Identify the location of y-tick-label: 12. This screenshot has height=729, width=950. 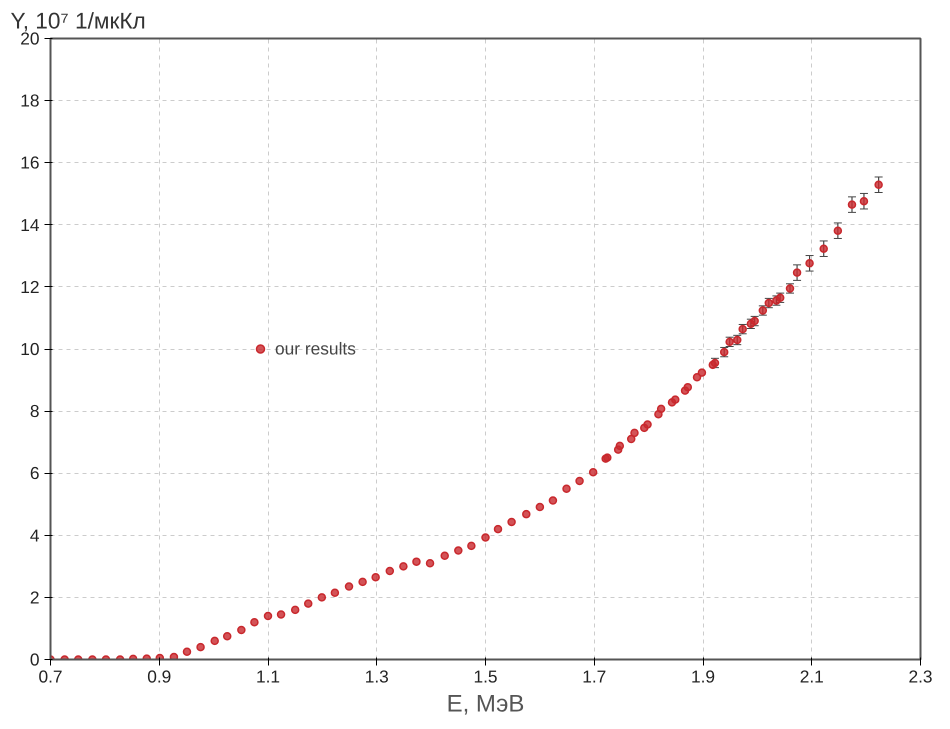
(30, 286).